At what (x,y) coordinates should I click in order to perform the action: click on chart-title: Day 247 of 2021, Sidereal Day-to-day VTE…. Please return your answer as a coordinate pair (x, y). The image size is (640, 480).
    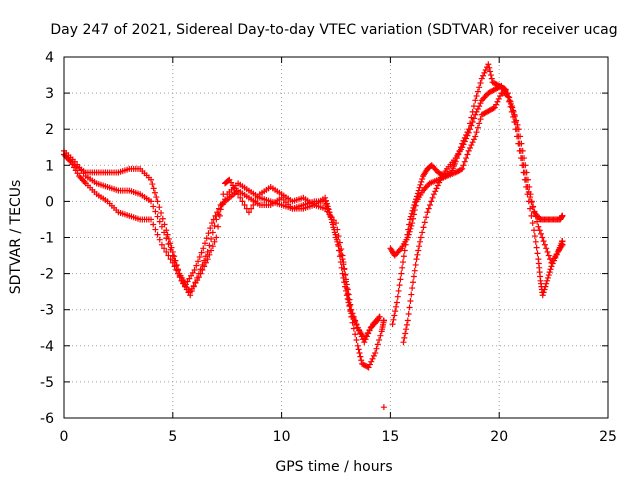
    Looking at the image, I should click on (333, 30).